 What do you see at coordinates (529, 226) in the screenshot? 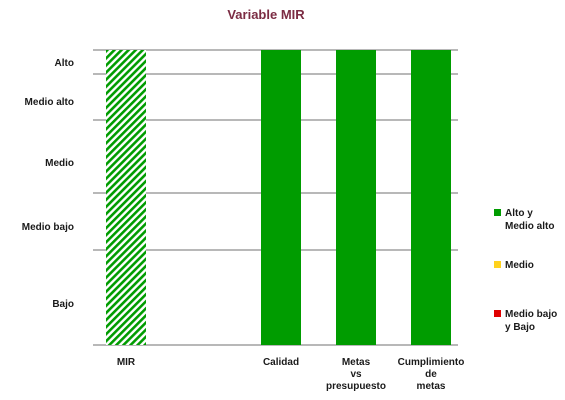
I see `legend-label-line: Medio alto` at bounding box center [529, 226].